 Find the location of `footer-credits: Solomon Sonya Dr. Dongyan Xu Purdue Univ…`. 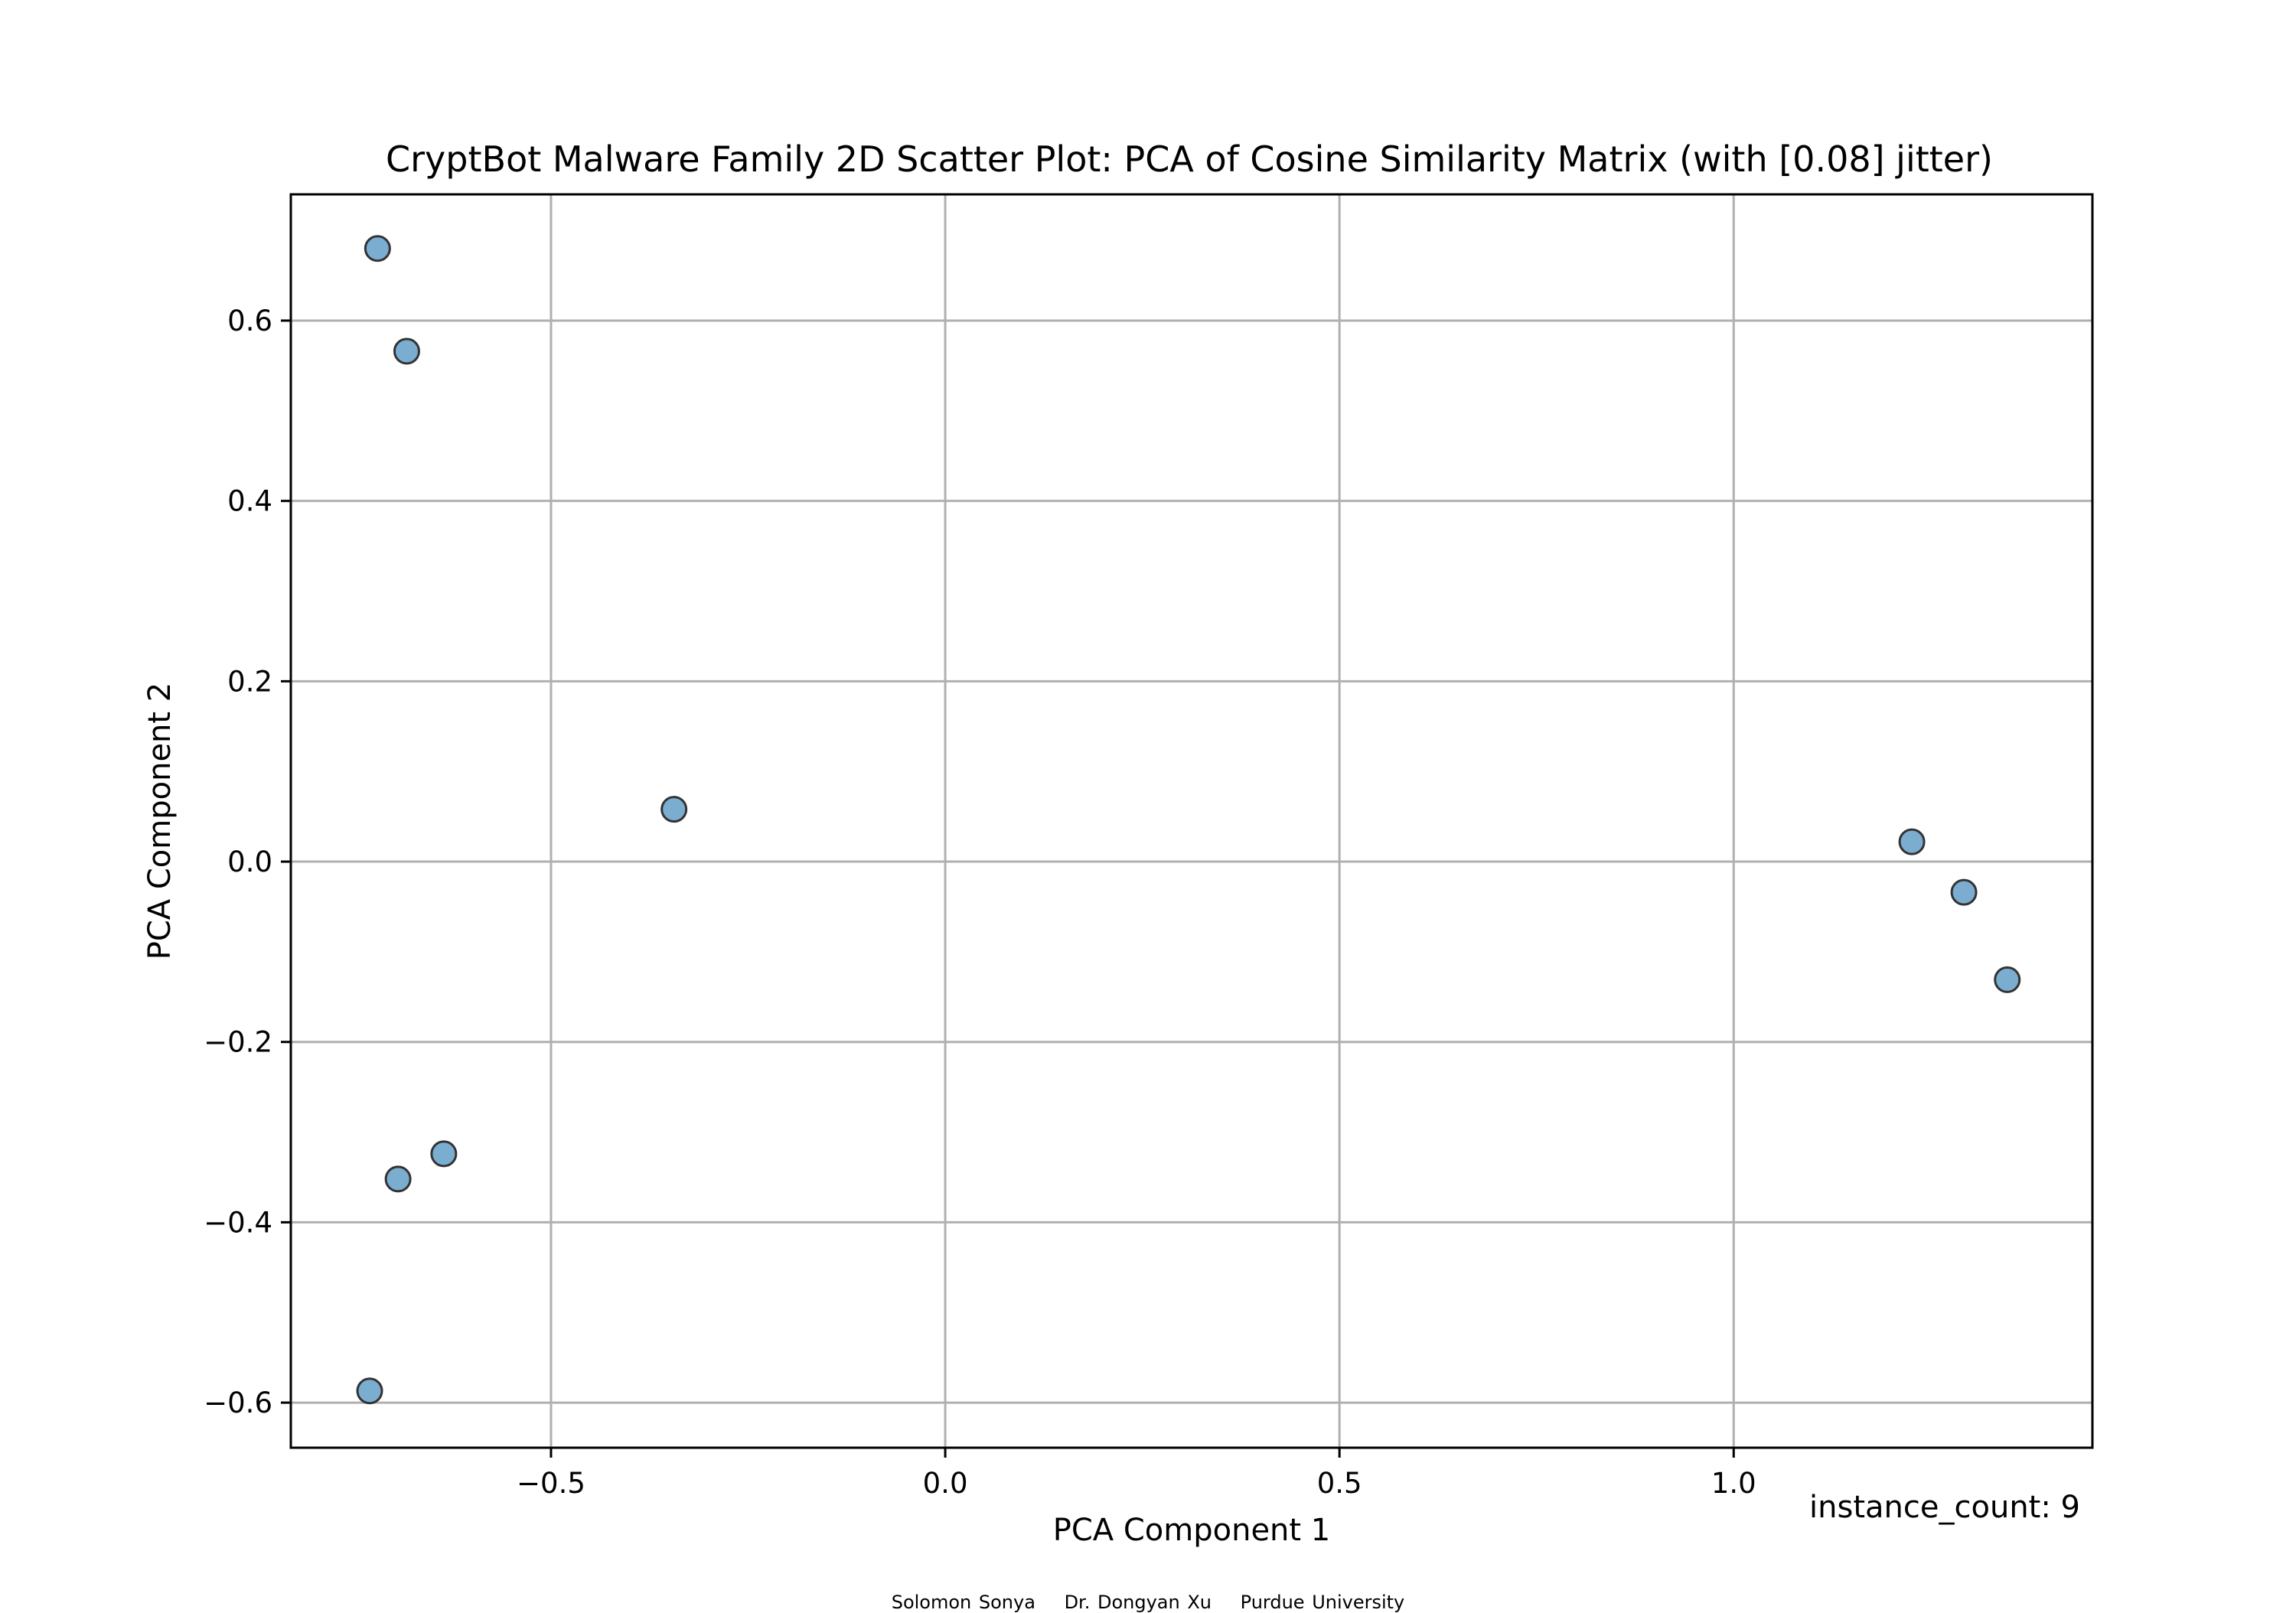

footer-credits: Solomon Sonya Dr. Dongyan Xu Purdue Univ… is located at coordinates (1148, 1602).